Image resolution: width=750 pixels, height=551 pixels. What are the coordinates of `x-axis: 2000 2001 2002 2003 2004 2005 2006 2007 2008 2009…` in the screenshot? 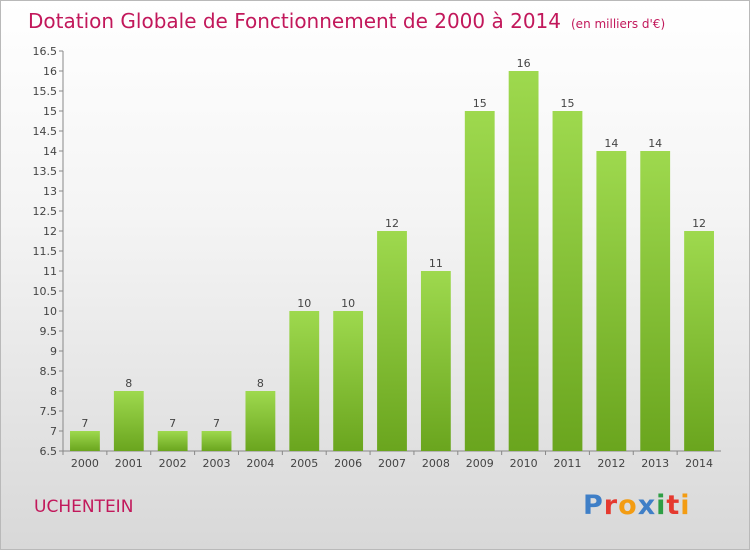 It's located at (391, 460).